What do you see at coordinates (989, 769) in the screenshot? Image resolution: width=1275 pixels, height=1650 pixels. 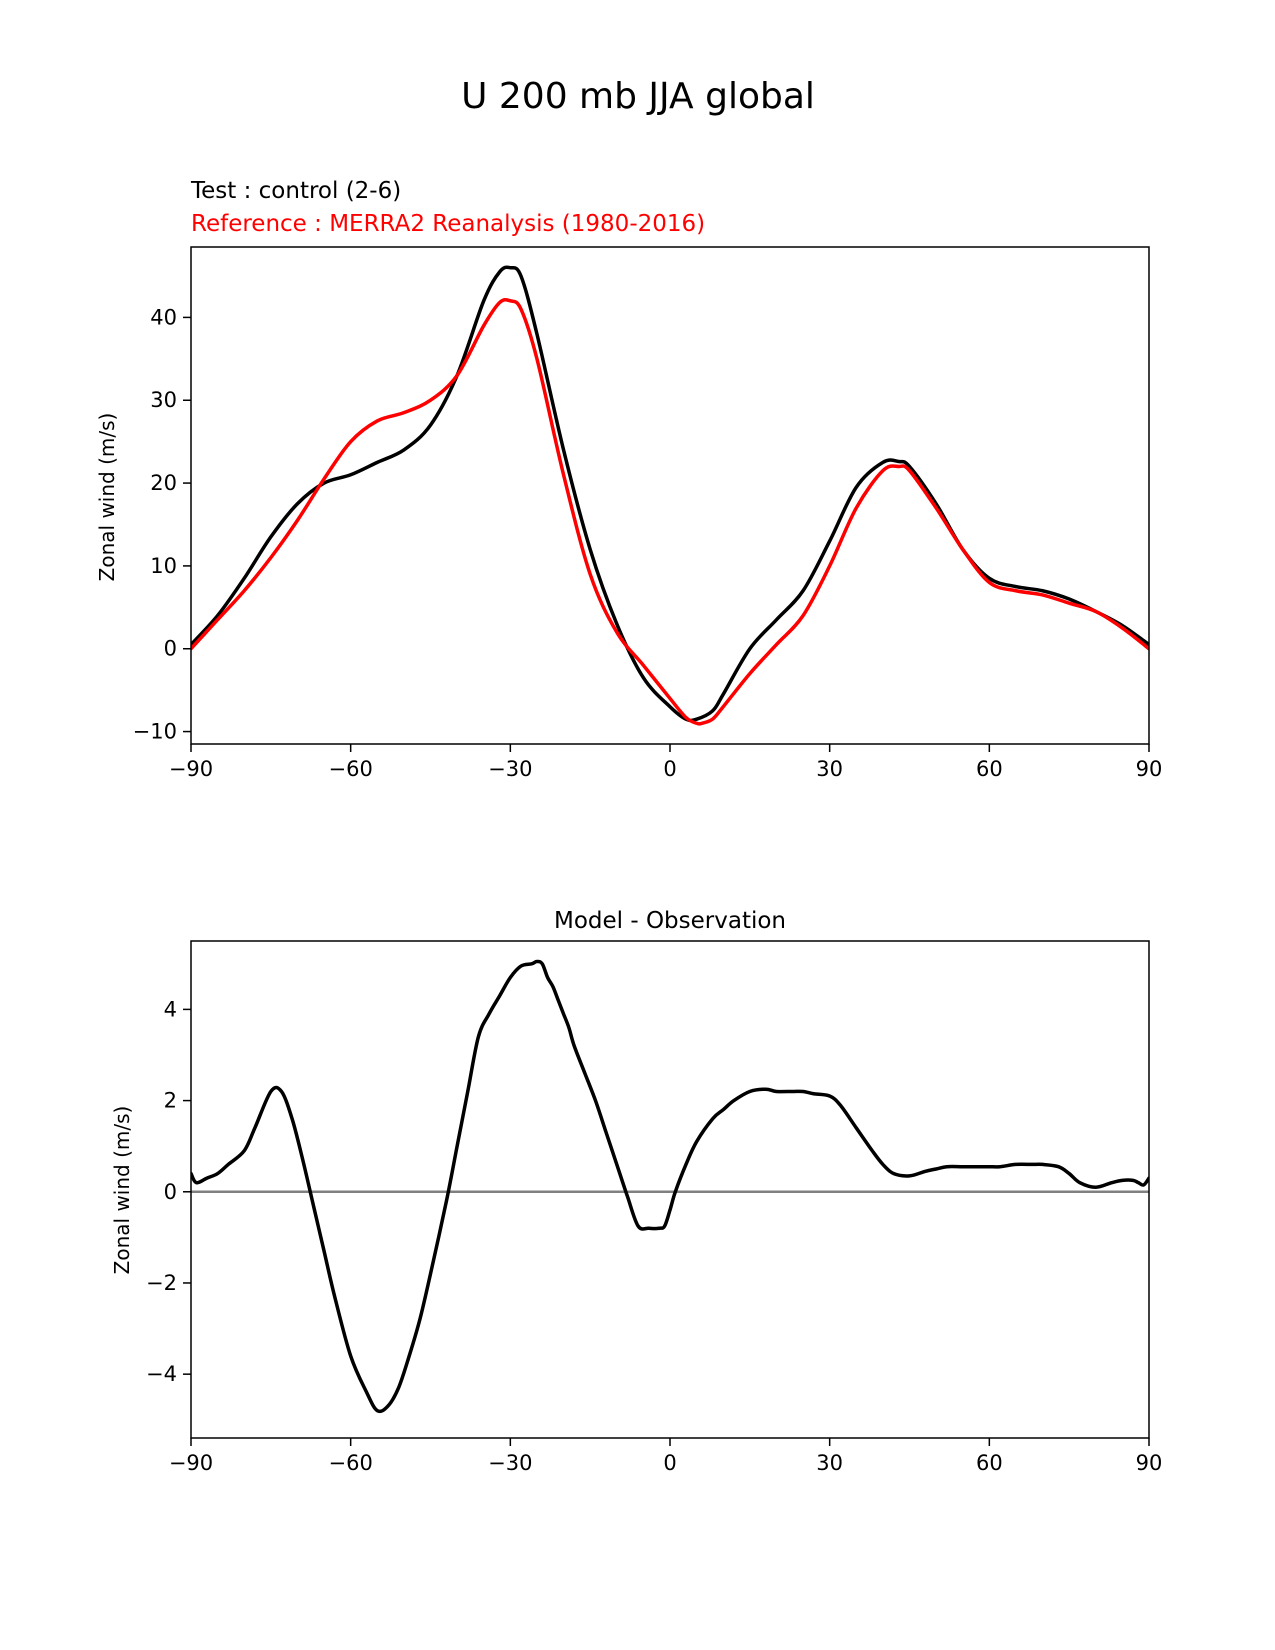 I see `top-xtick-label: 60` at bounding box center [989, 769].